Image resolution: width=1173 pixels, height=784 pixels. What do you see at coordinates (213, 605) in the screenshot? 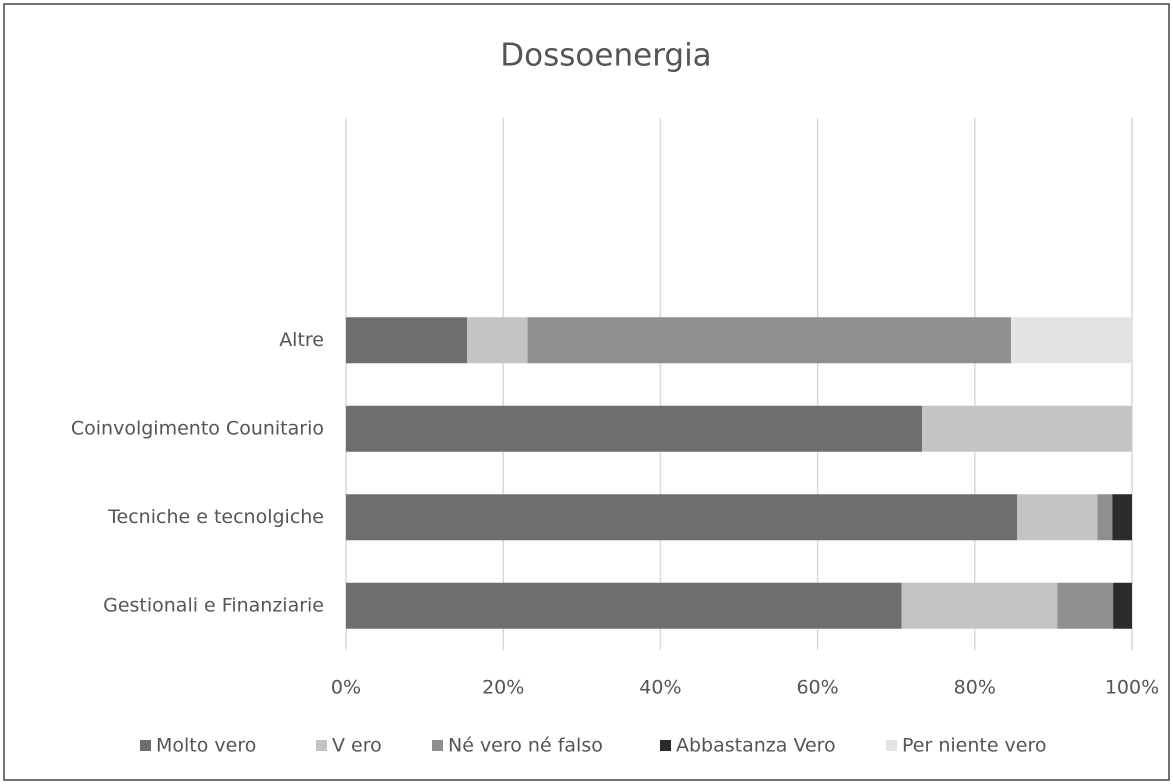
I see `y-tick-label: Gestionali e Finanziarie` at bounding box center [213, 605].